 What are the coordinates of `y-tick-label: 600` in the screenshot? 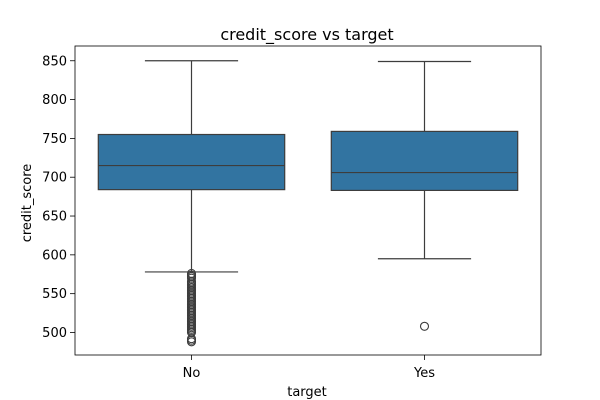 It's located at (54, 255).